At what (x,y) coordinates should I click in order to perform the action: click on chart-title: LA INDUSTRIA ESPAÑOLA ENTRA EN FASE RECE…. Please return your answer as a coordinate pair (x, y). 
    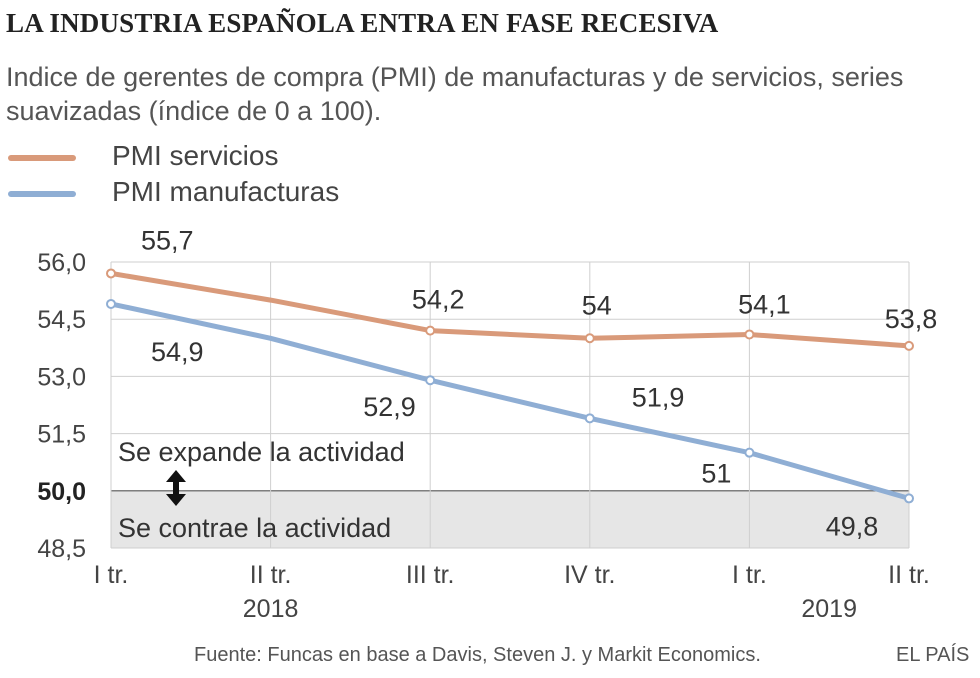
    Looking at the image, I should click on (362, 23).